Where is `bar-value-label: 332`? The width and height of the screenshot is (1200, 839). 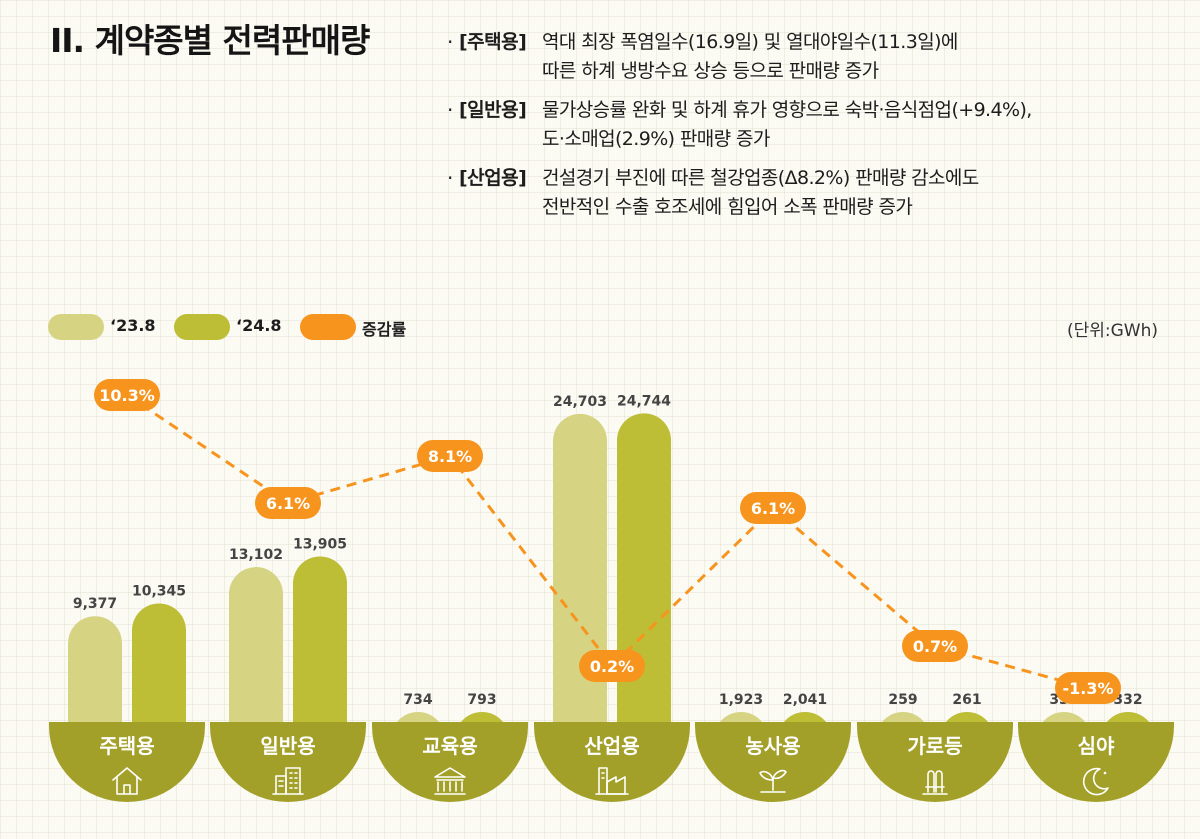 bar-value-label: 332 is located at coordinates (1127, 700).